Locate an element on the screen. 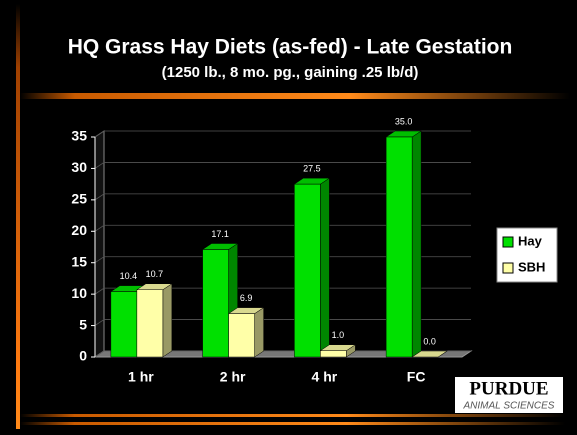  x-tick-label: 1 hr is located at coordinates (141, 377).